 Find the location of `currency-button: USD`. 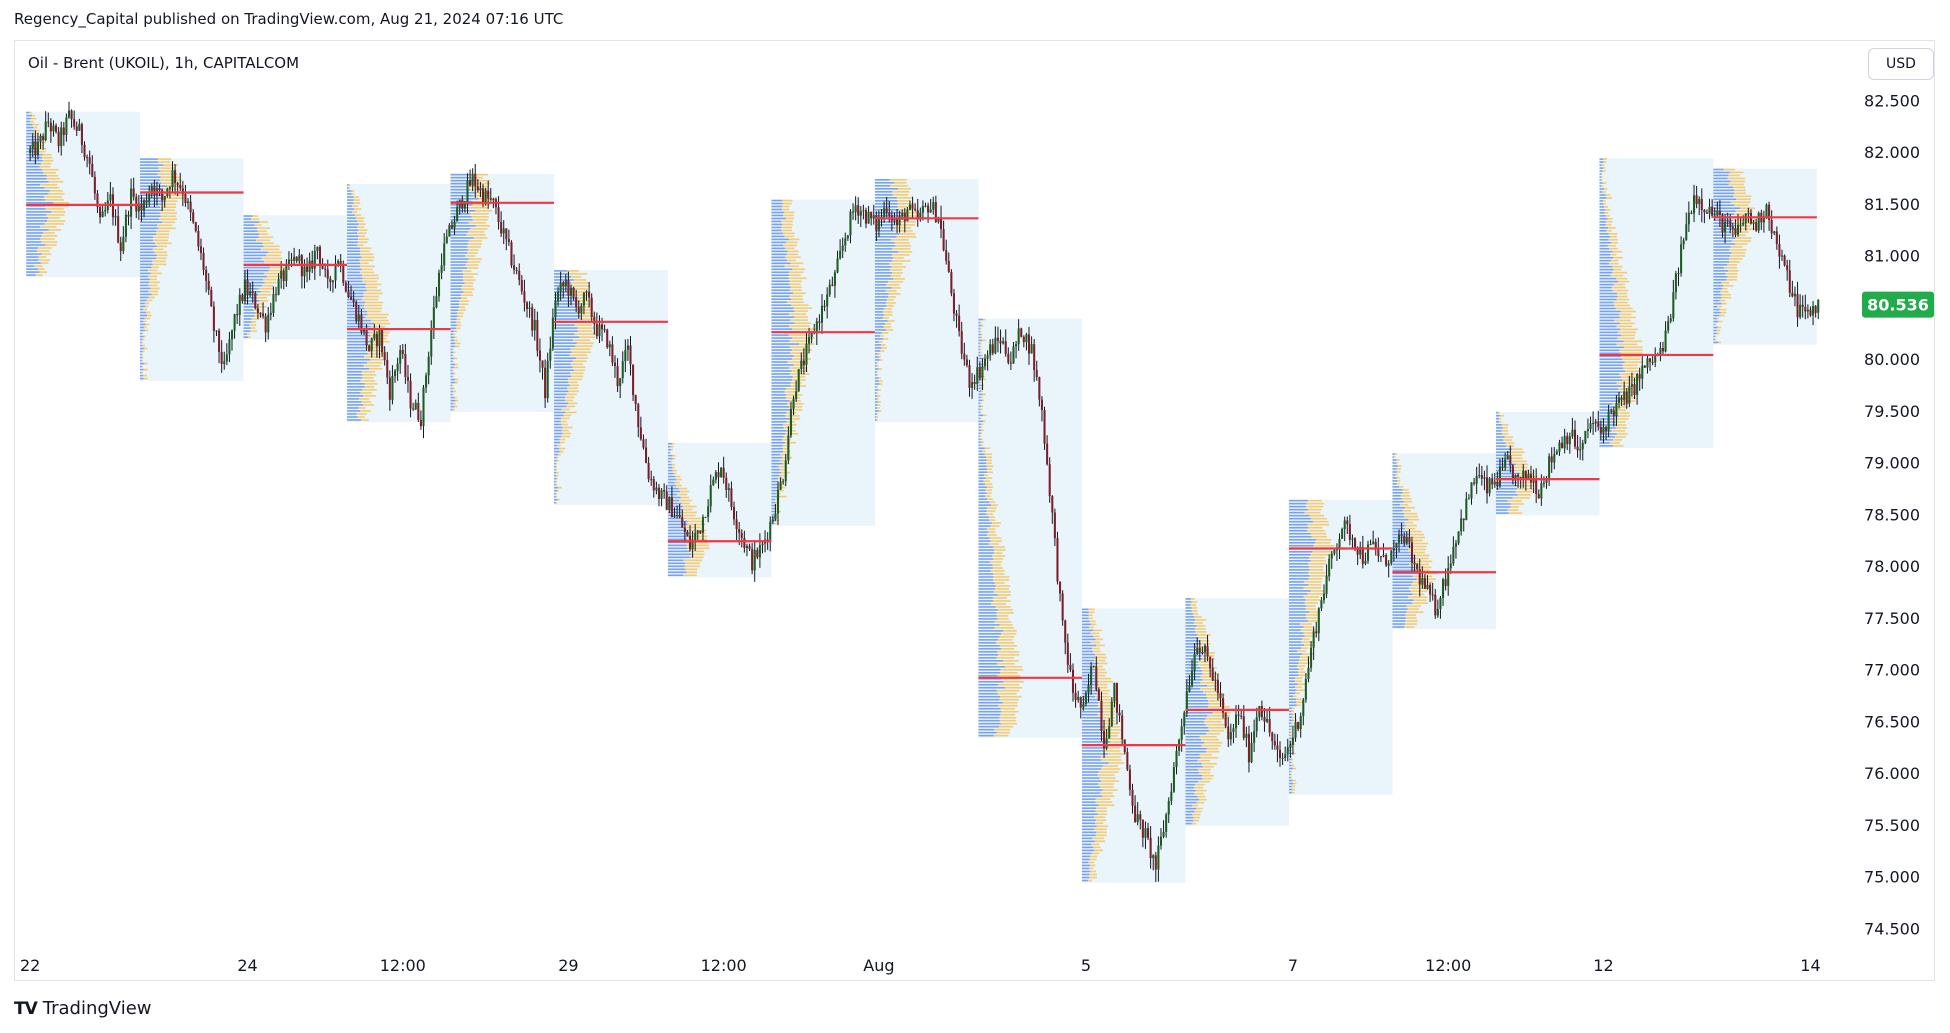

currency-button: USD is located at coordinates (1901, 64).